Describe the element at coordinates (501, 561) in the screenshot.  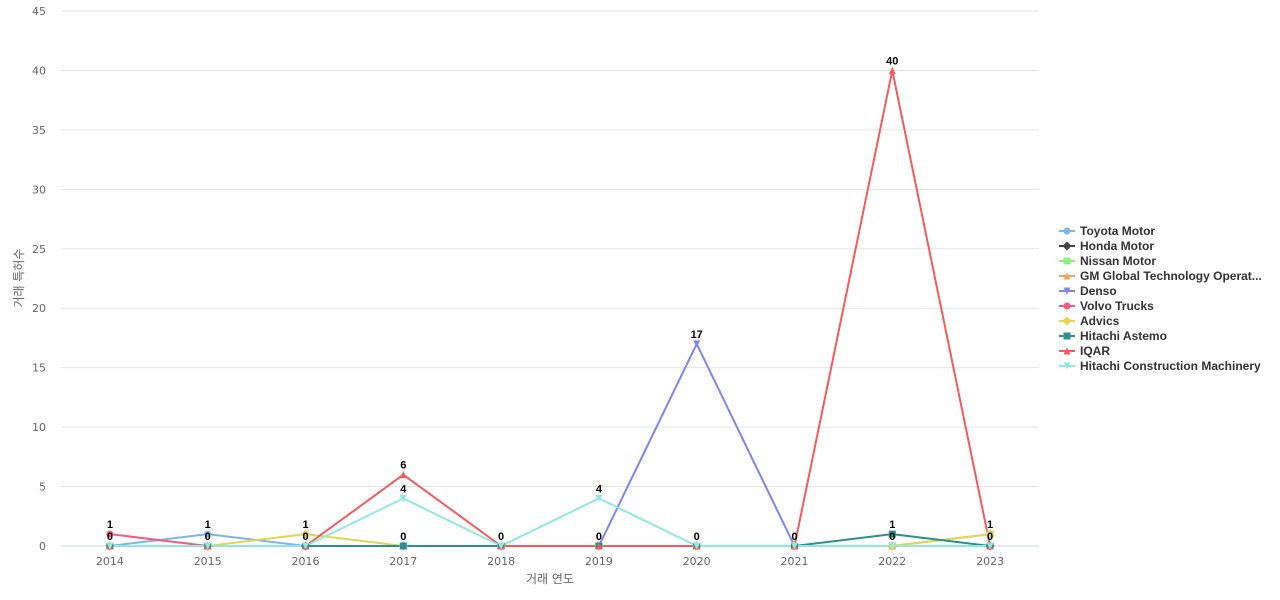
I see `x-tick-label: 2018` at that location.